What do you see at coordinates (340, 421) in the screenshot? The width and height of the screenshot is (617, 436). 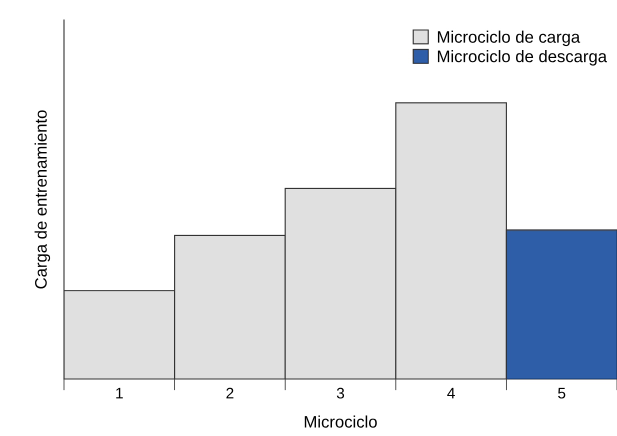 I see `x-axis-title: Microciclo` at bounding box center [340, 421].